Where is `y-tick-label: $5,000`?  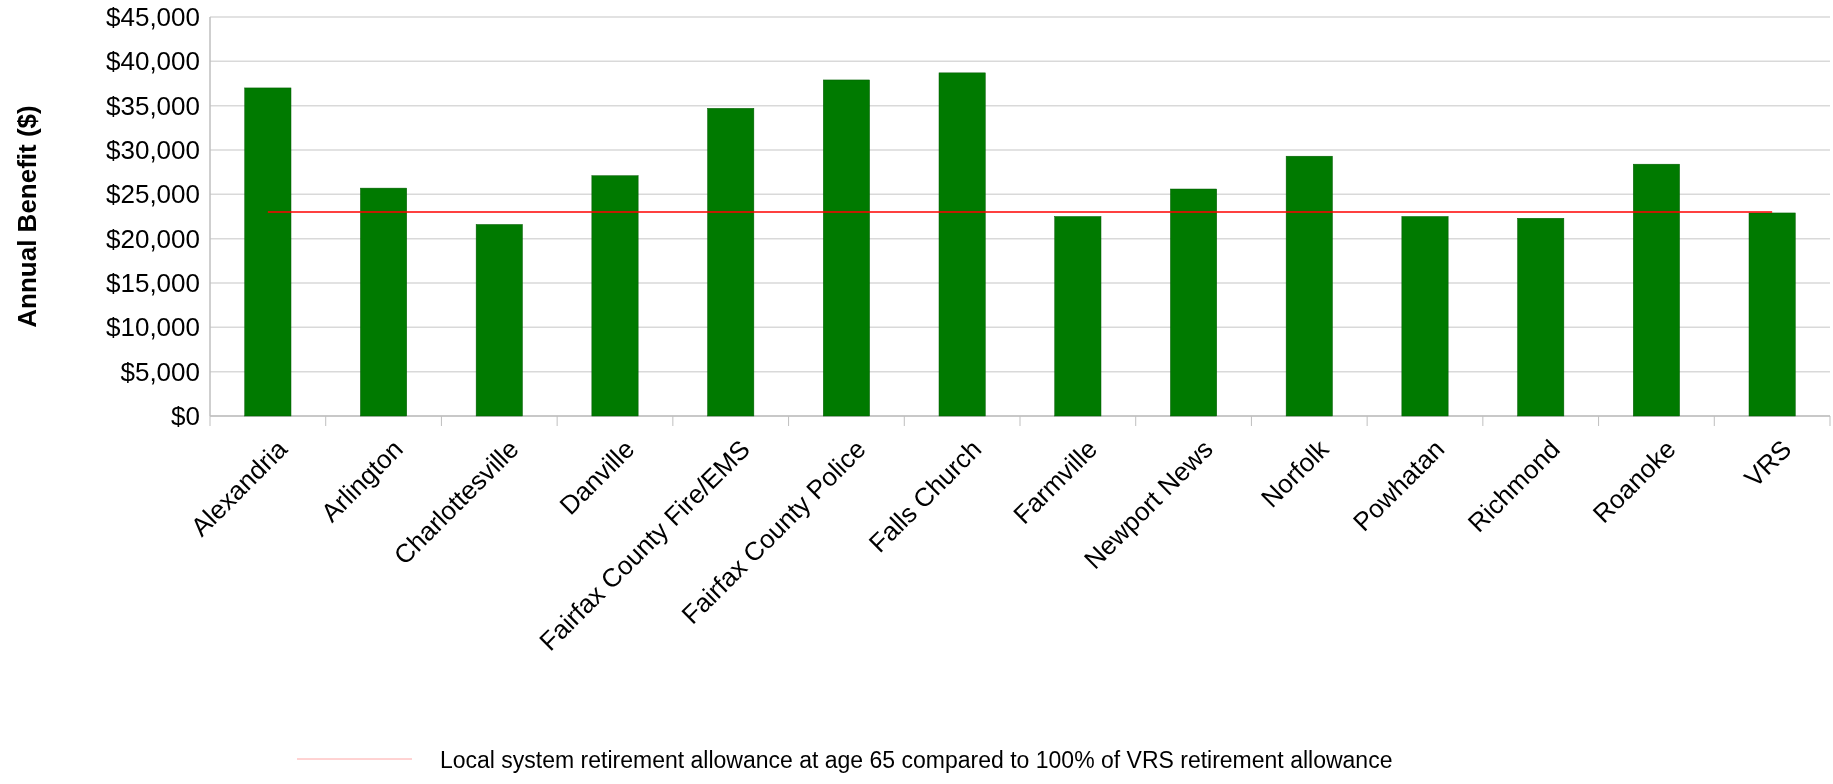 y-tick-label: $5,000 is located at coordinates (160, 371).